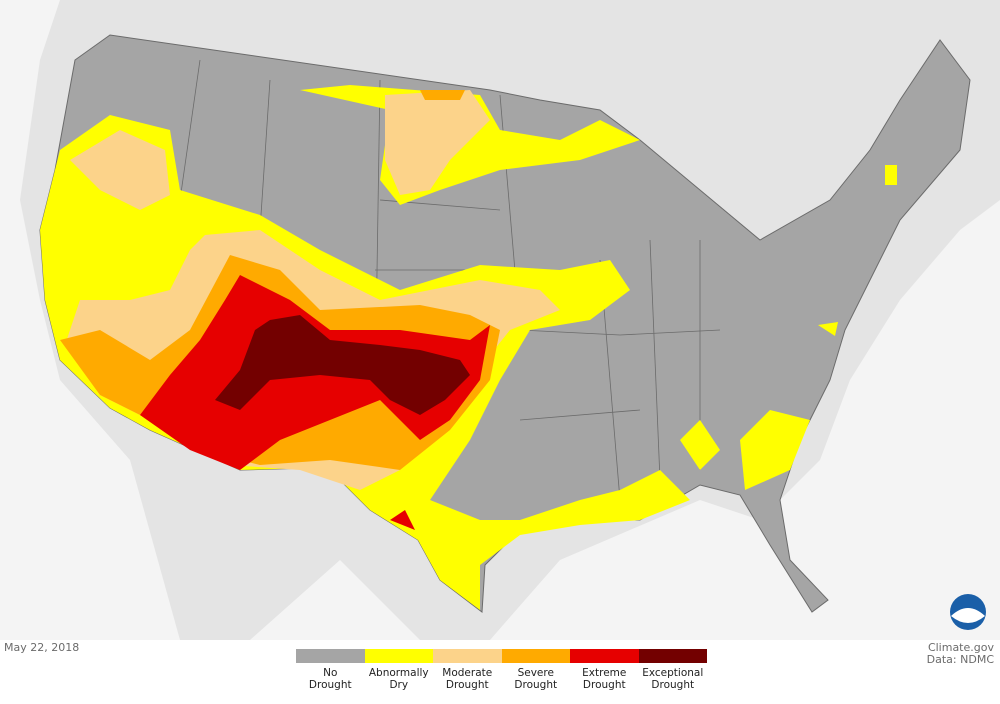 This screenshot has width=1000, height=704. Describe the element at coordinates (960, 659) in the screenshot. I see `source: Data: NDMC` at that location.